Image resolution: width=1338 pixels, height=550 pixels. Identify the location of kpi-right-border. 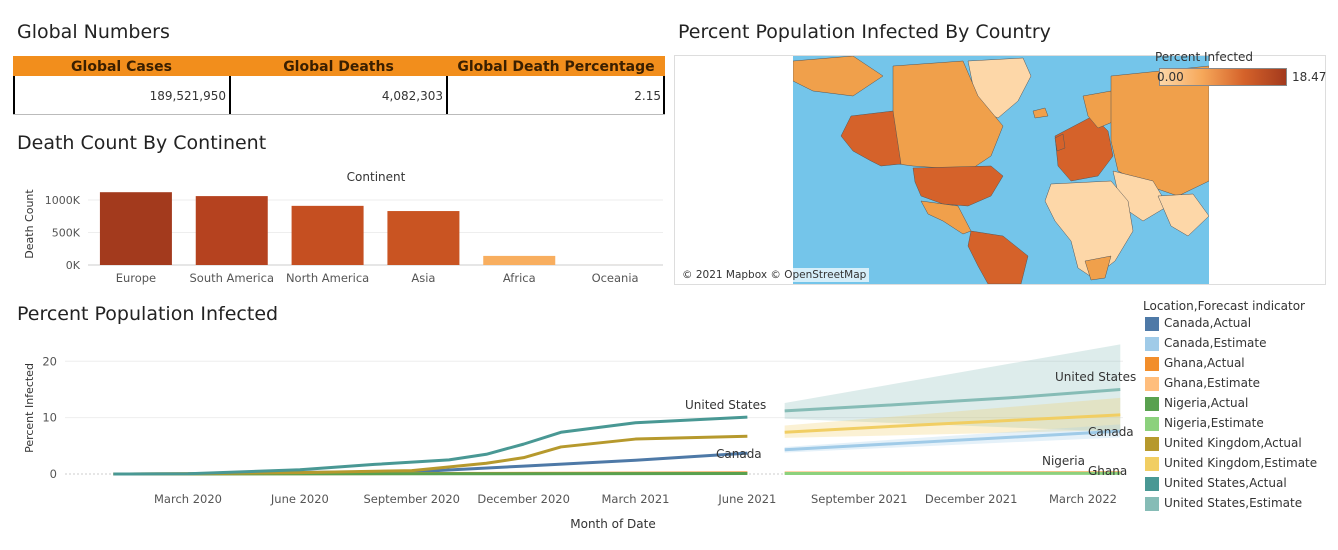
(664, 95).